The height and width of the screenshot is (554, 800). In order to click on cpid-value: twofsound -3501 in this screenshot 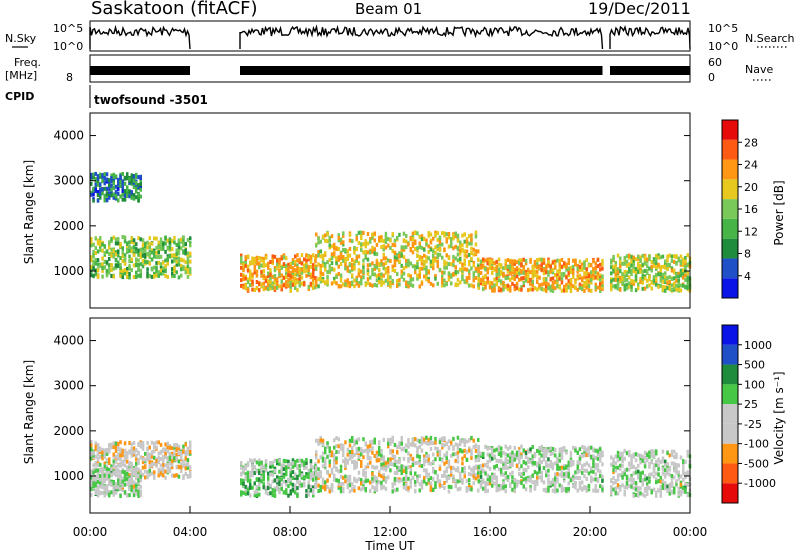, I will do `click(151, 100)`.